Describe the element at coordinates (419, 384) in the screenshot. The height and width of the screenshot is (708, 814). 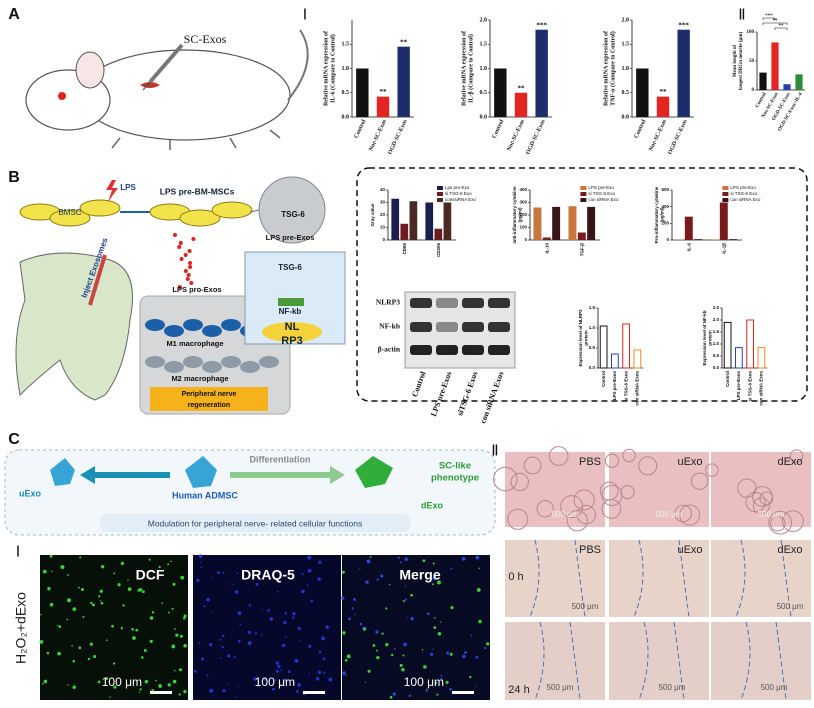
I see `label: Control` at that location.